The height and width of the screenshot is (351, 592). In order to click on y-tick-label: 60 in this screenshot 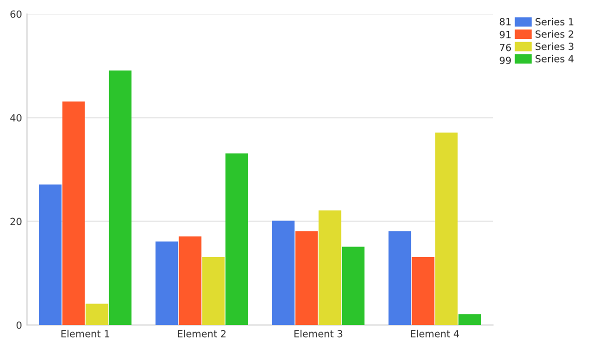, I will do `click(16, 14)`.